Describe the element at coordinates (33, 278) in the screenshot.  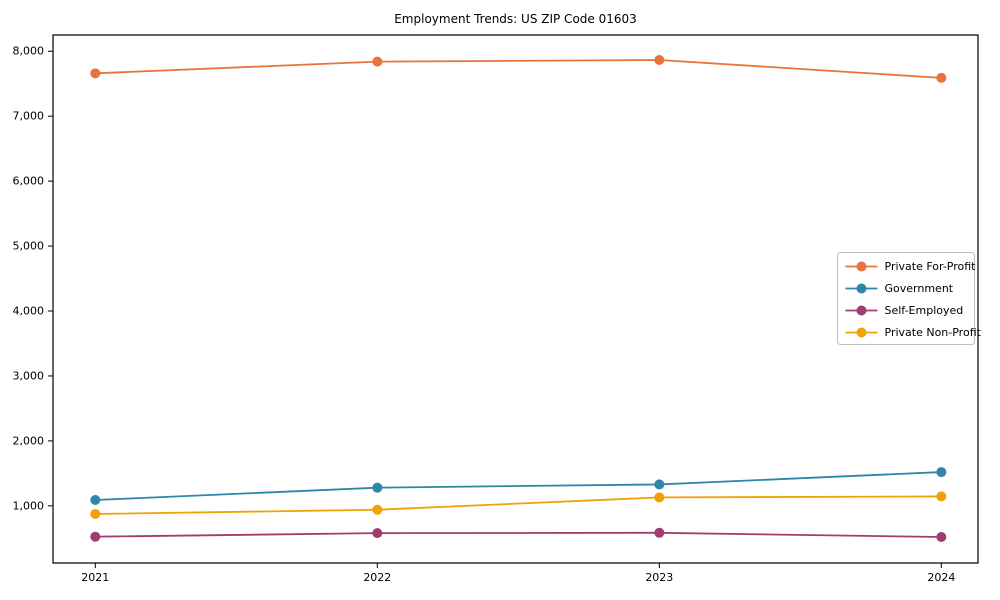
I see `y-axis: 1,000 2,000 3,000 4,000 5,000 6,000 7,000 8,000` at that location.